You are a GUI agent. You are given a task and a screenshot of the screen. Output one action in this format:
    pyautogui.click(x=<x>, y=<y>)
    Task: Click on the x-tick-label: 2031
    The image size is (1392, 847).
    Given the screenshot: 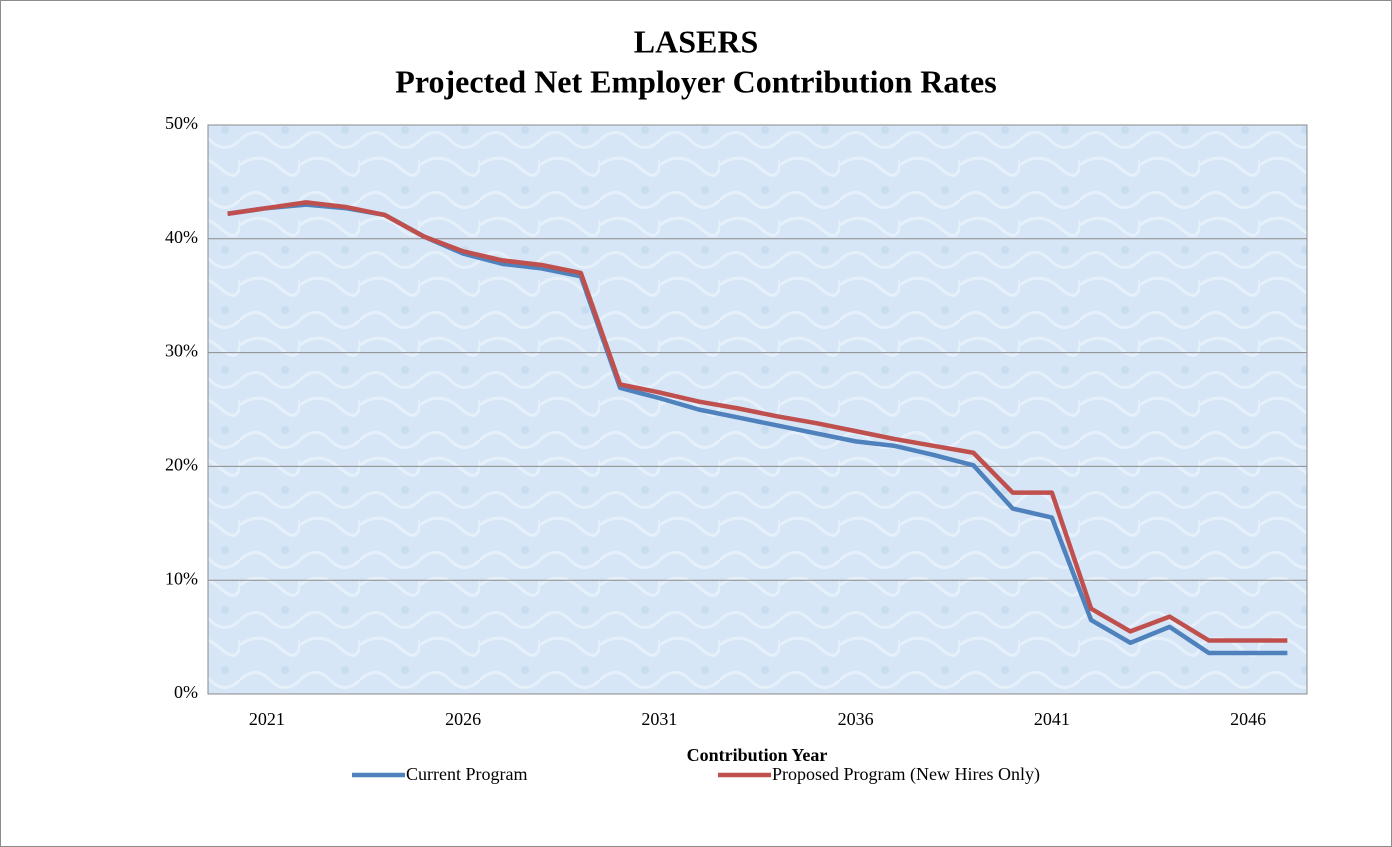 What is the action you would take?
    pyautogui.click(x=659, y=719)
    